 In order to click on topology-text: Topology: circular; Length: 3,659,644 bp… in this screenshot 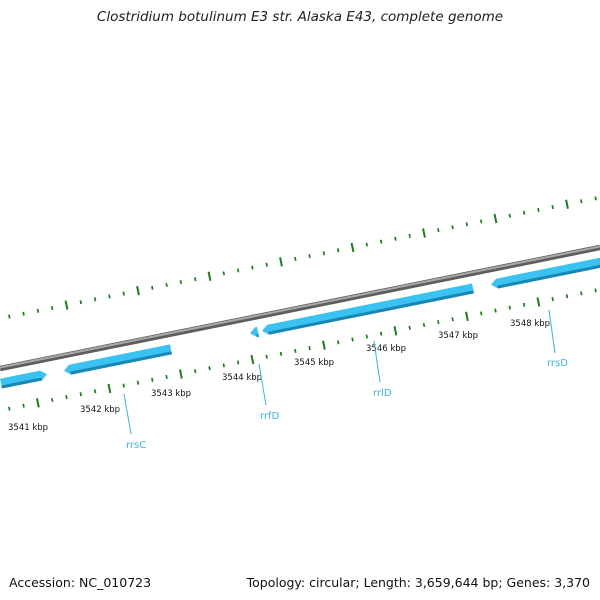, I will do `click(418, 582)`.